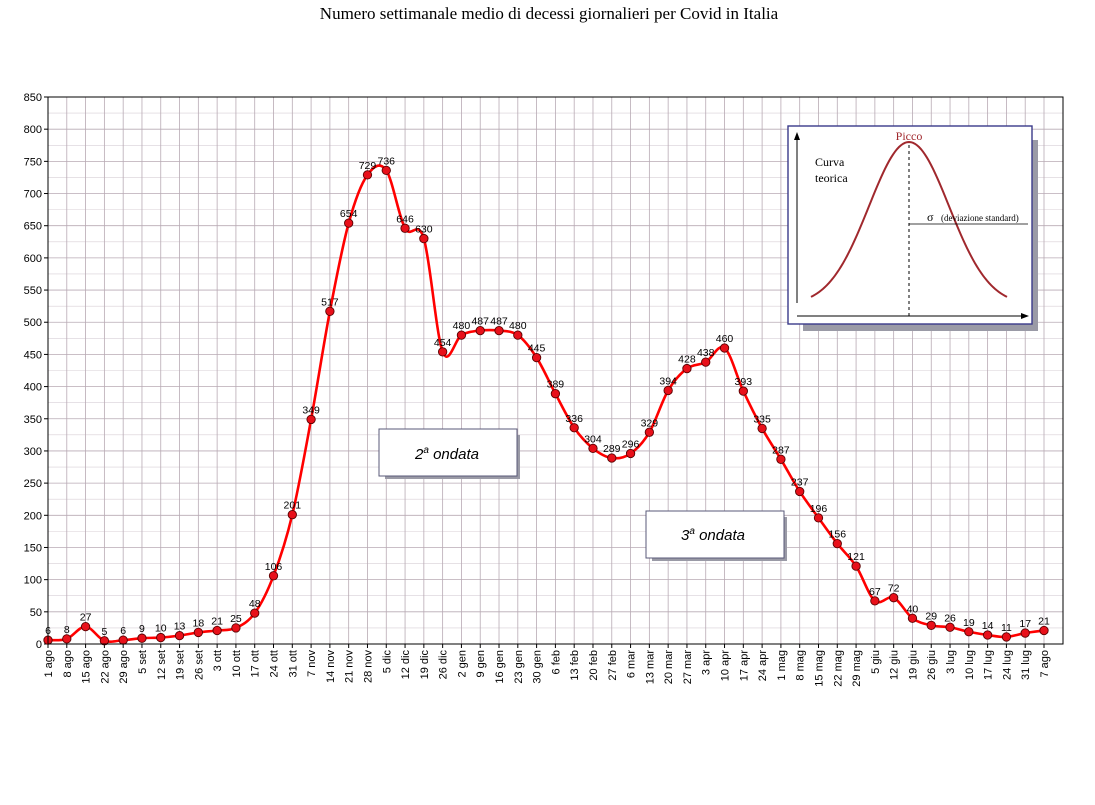  Describe the element at coordinates (744, 666) in the screenshot. I see `x-tick-label: 17 apr` at that location.